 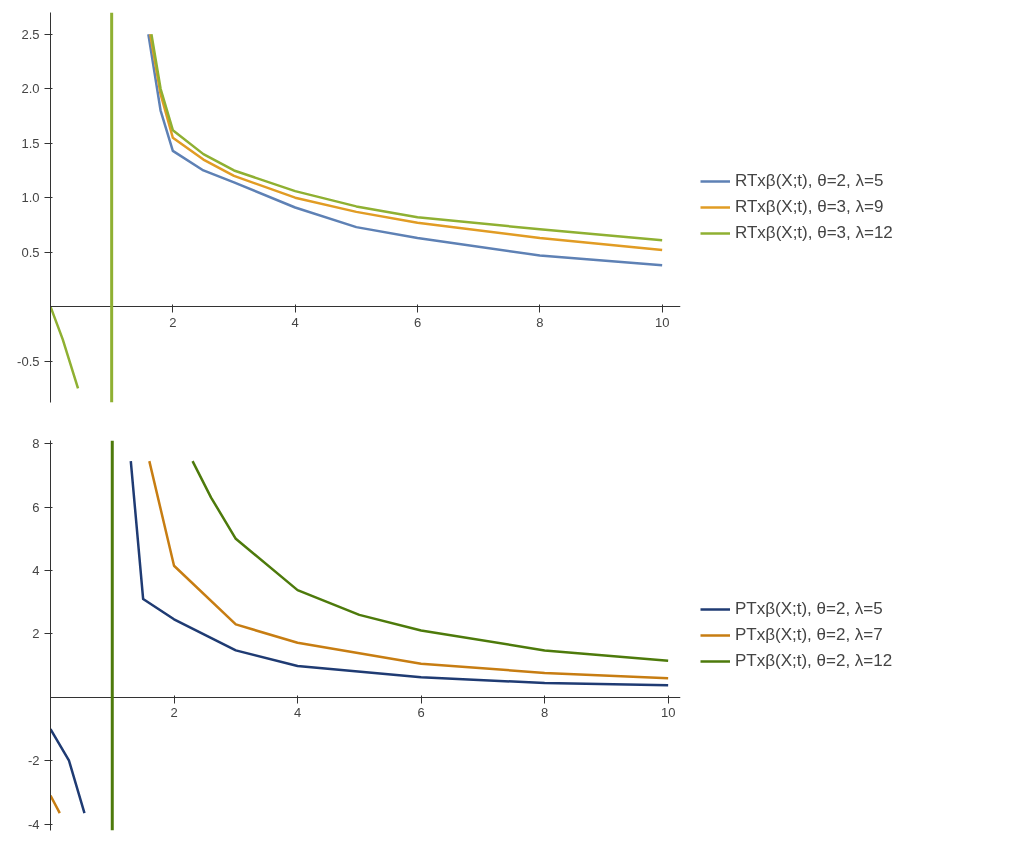 What do you see at coordinates (36, 570) in the screenshot?
I see `y-tick-label: 4` at bounding box center [36, 570].